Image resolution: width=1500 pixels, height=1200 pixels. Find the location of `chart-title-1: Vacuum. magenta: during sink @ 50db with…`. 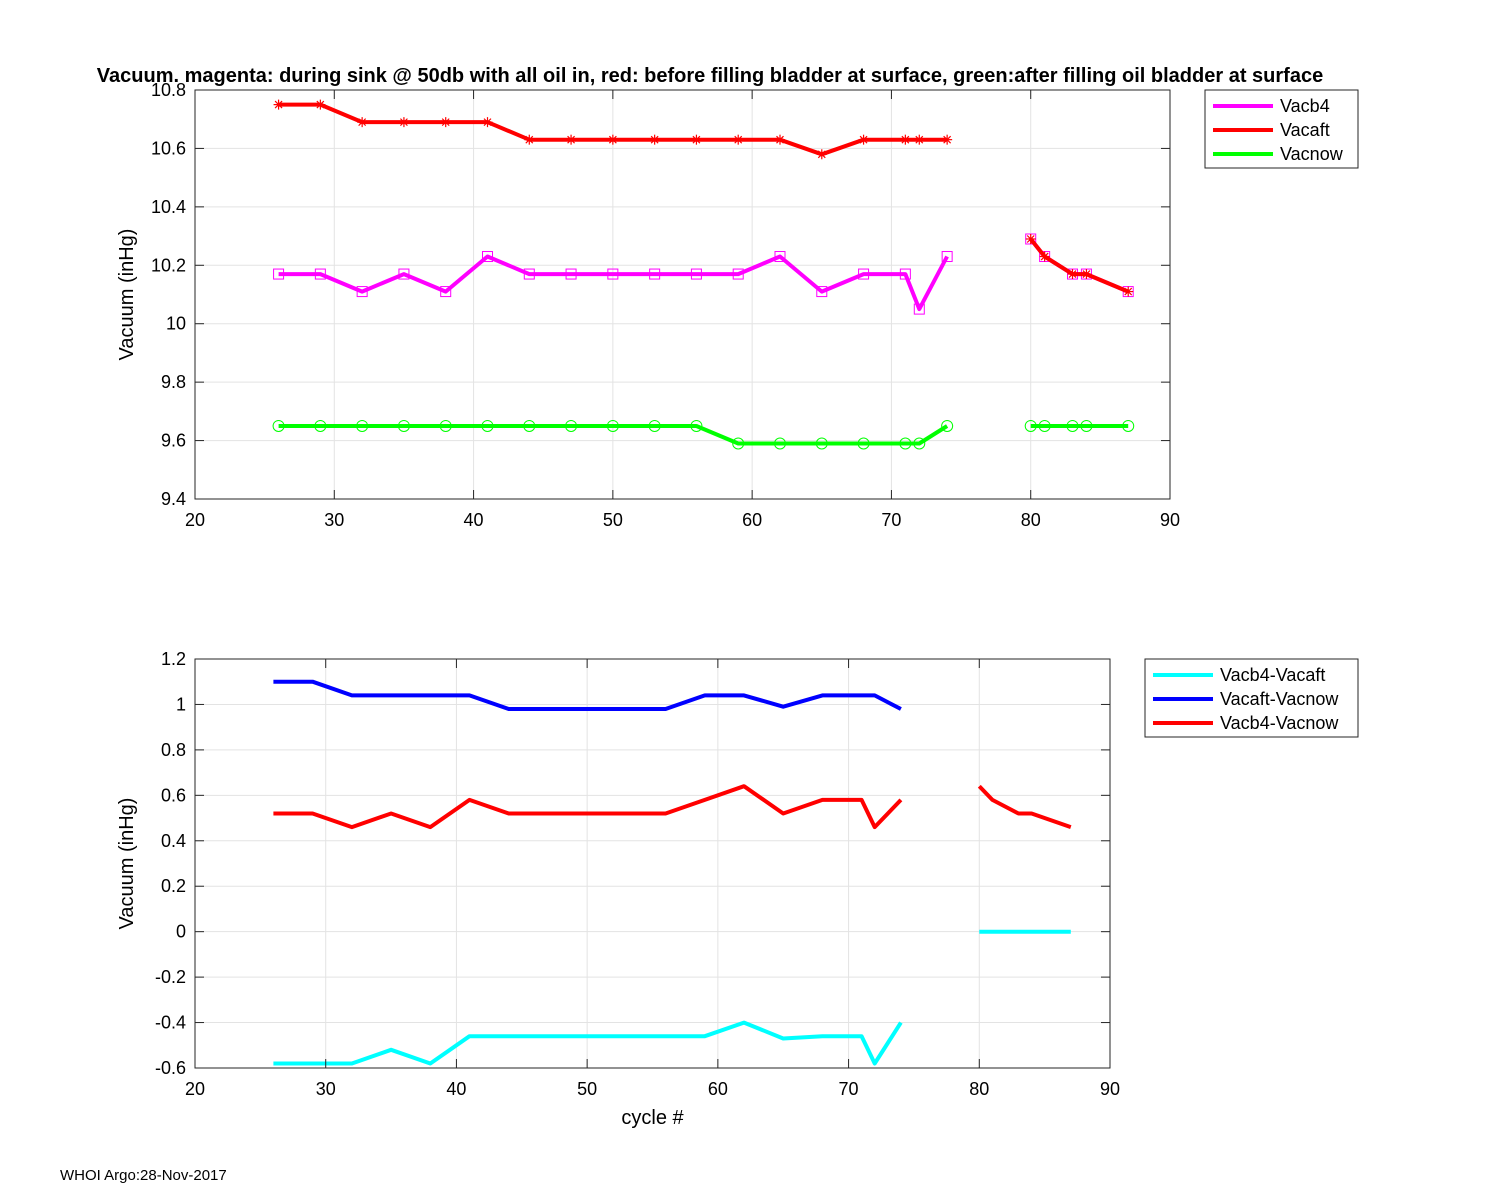

chart-title-1: Vacuum. magenta: during sink @ 50db with… is located at coordinates (710, 76).